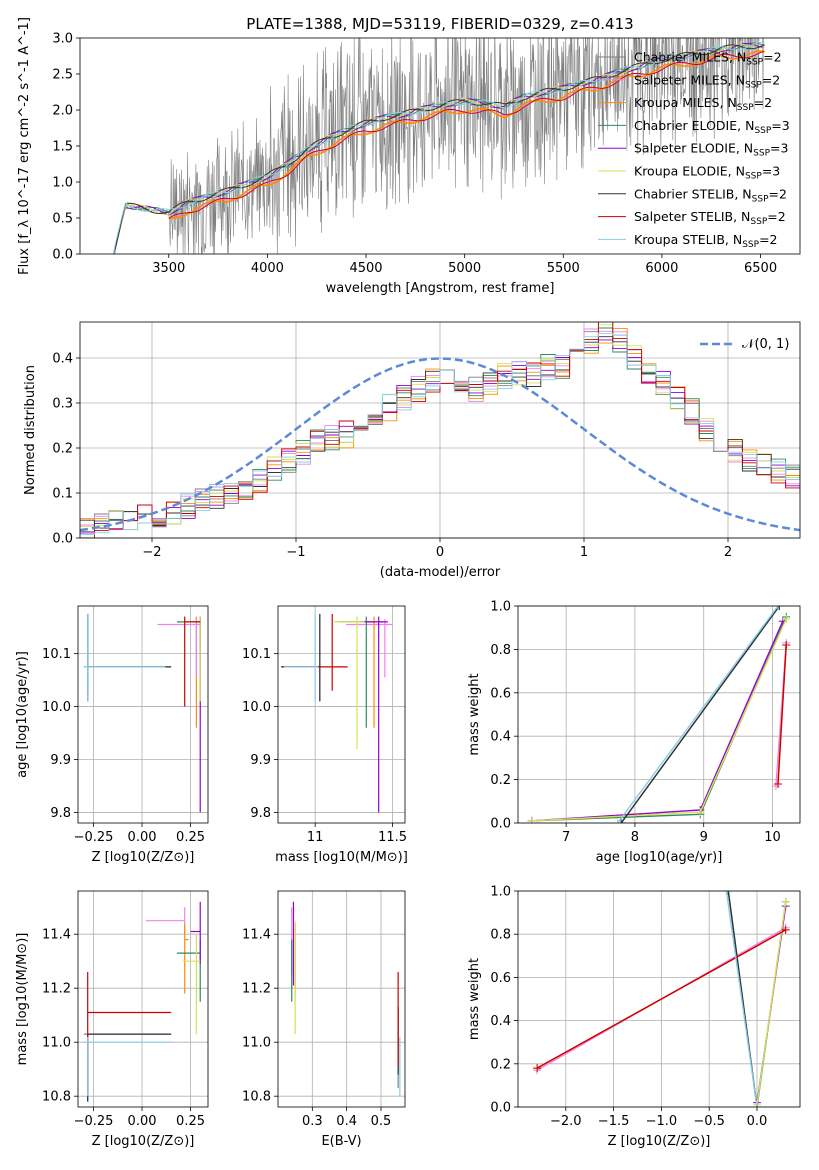 The height and width of the screenshot is (1170, 819). Describe the element at coordinates (256, 1097) in the screenshot. I see `y-tick-label: 10.8` at that location.